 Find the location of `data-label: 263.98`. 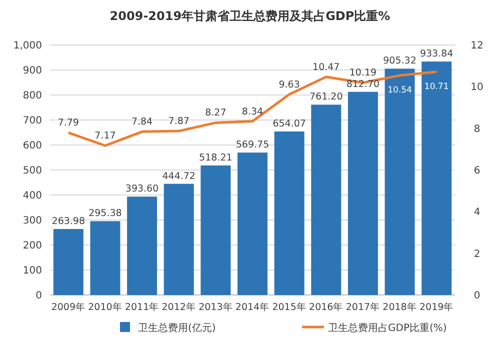

data-label: 263.98 is located at coordinates (69, 222).